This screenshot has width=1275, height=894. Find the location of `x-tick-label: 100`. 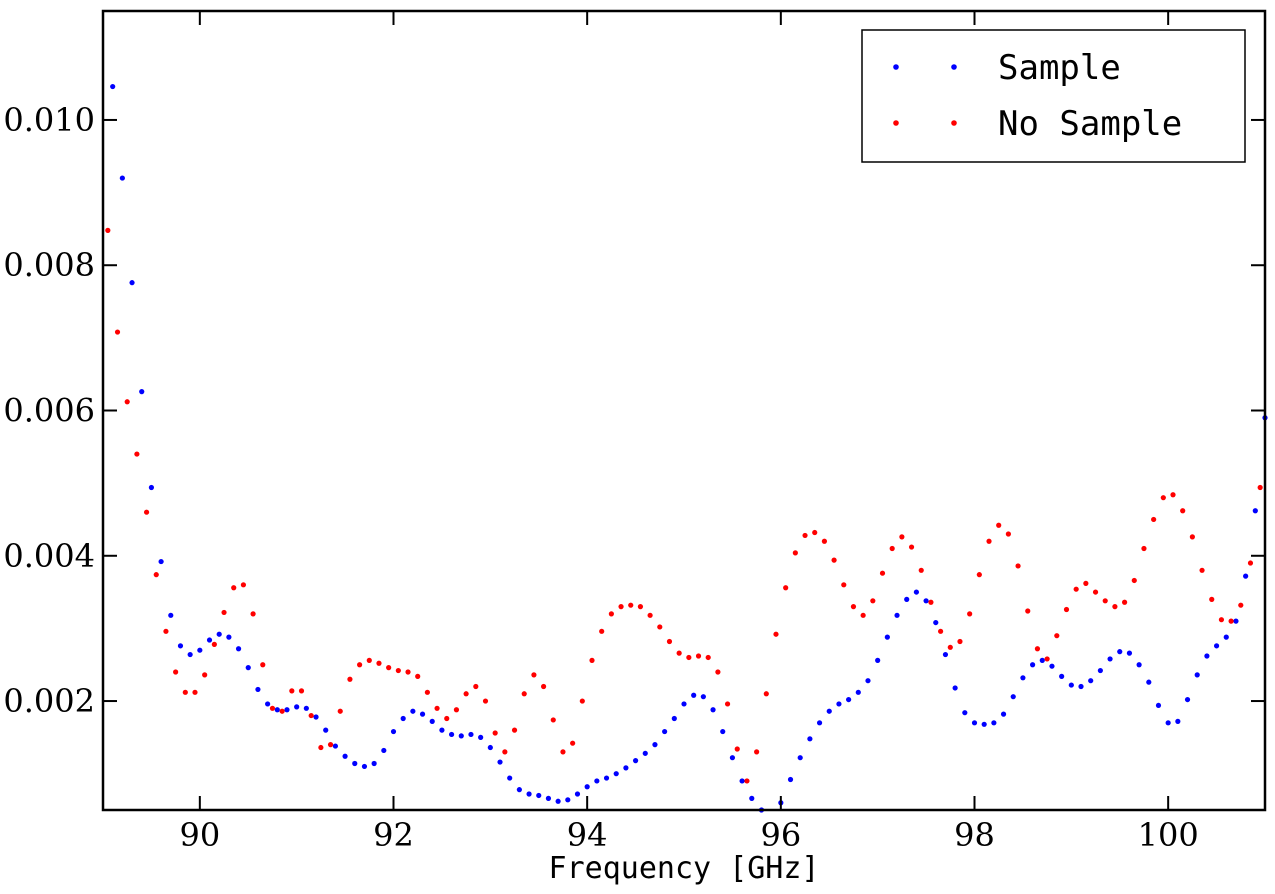

x-tick-label: 100 is located at coordinates (1168, 835).